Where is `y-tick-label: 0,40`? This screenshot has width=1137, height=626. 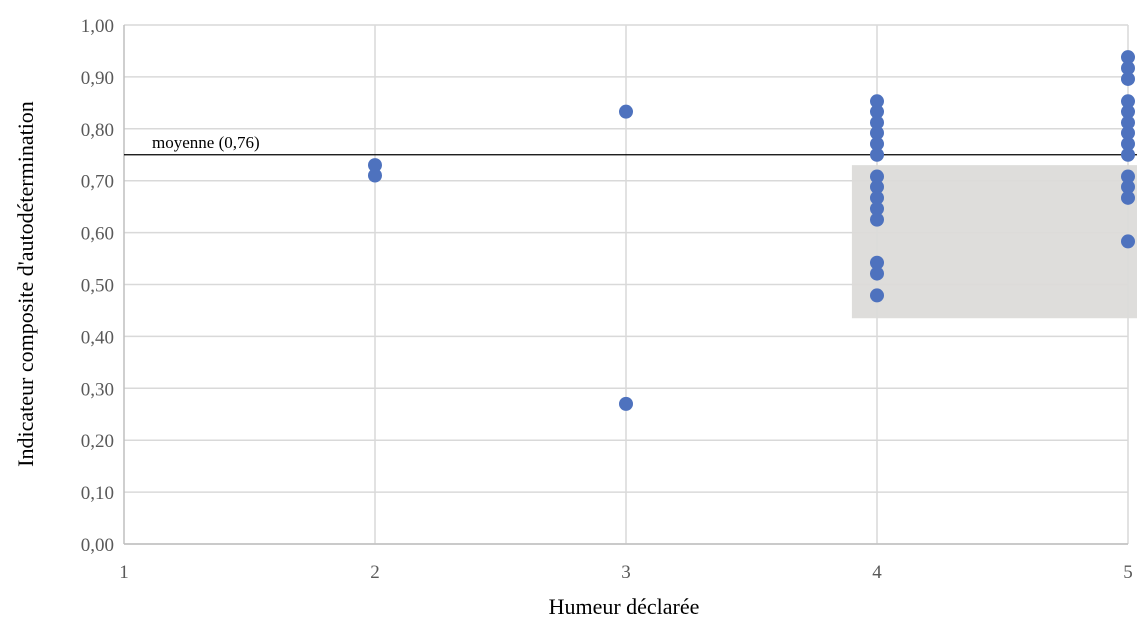 y-tick-label: 0,40 is located at coordinates (97, 337).